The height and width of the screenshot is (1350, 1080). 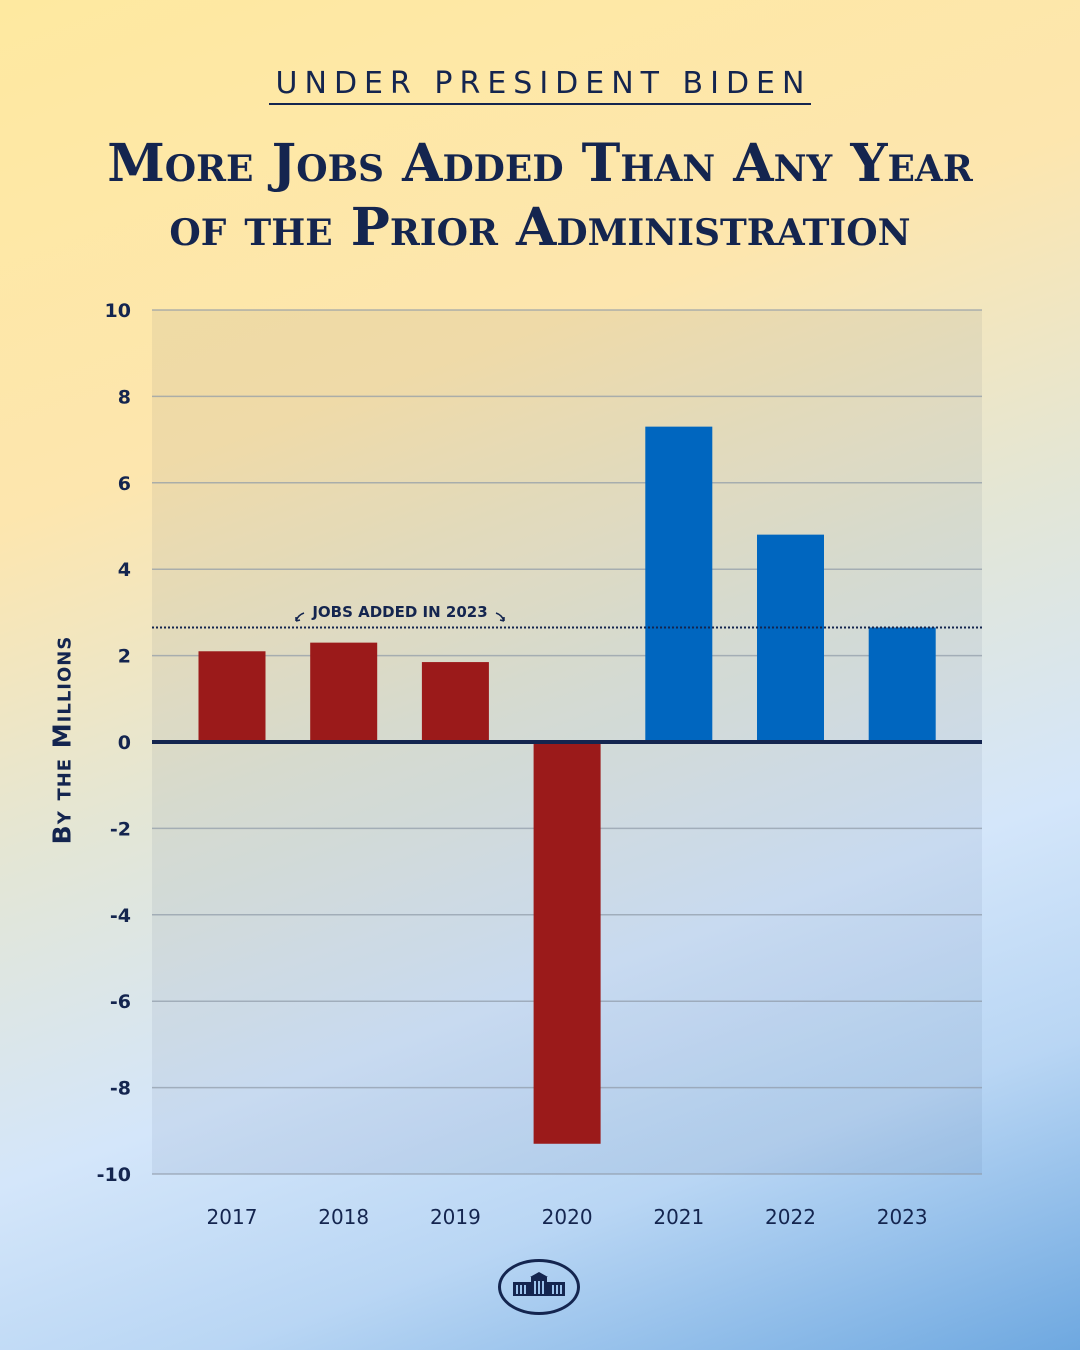 I want to click on bar-2019, so click(x=455, y=702).